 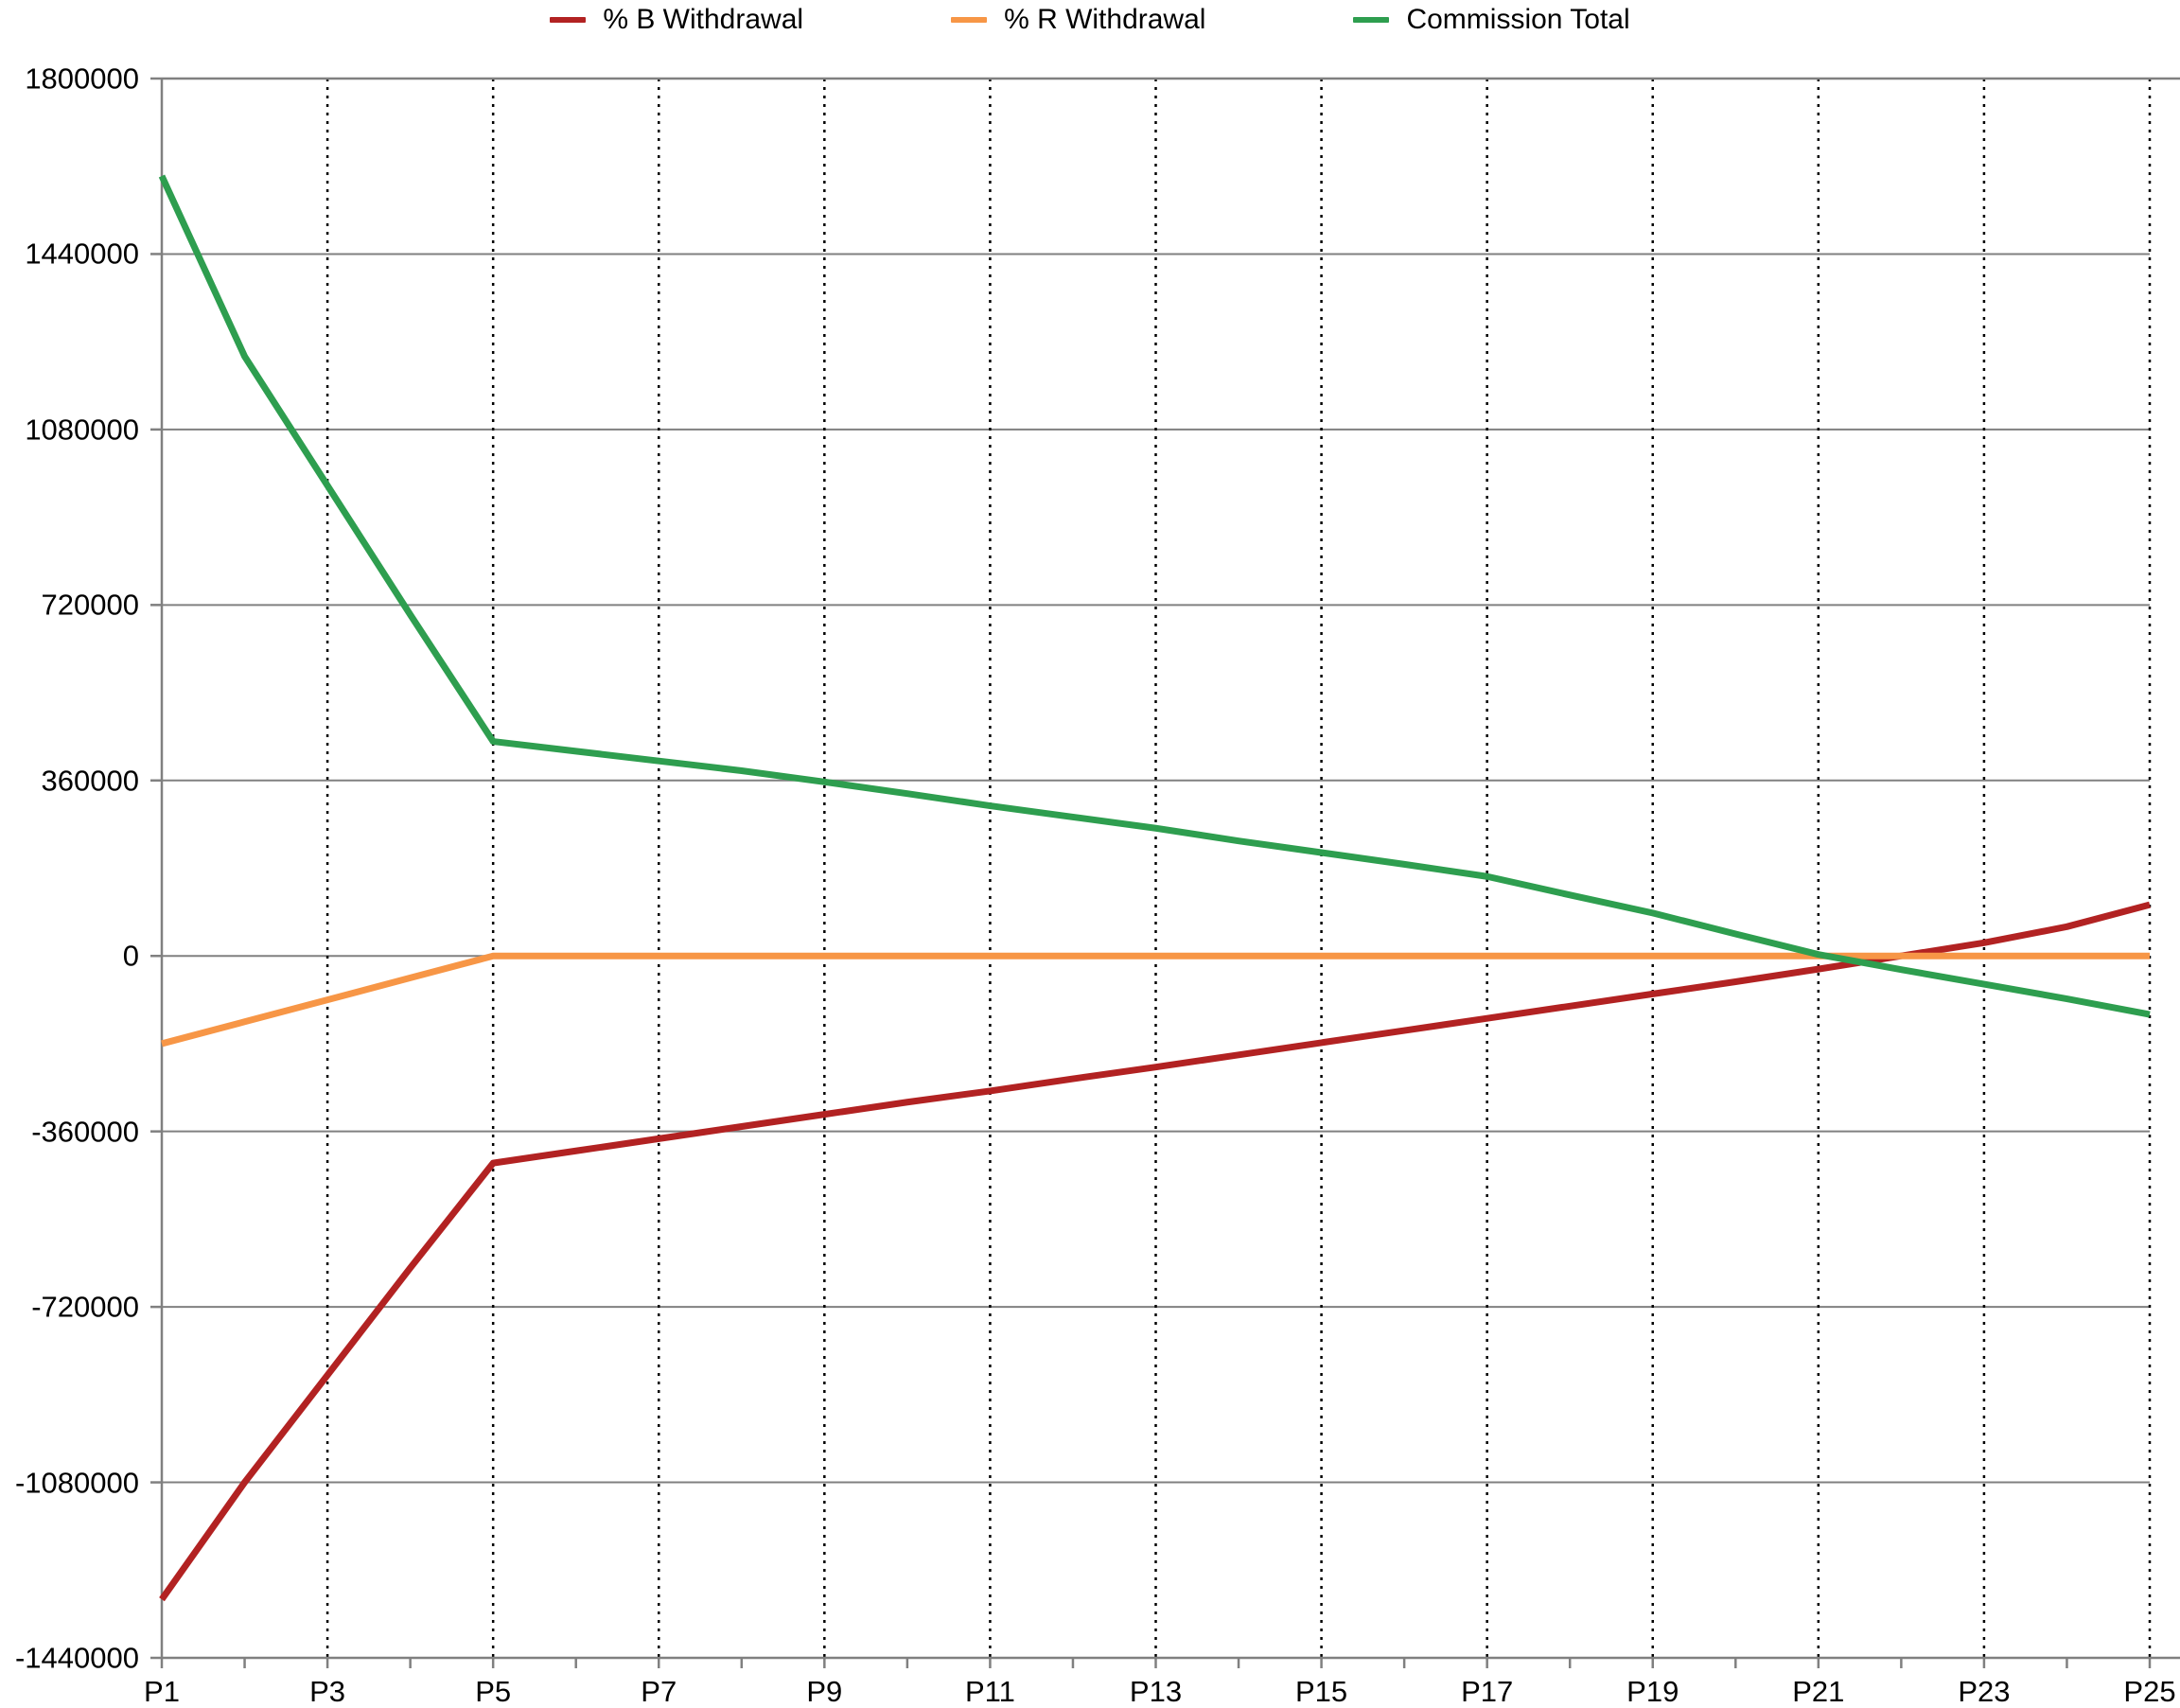 What do you see at coordinates (989, 1691) in the screenshot?
I see `x-tick-label: P11` at bounding box center [989, 1691].